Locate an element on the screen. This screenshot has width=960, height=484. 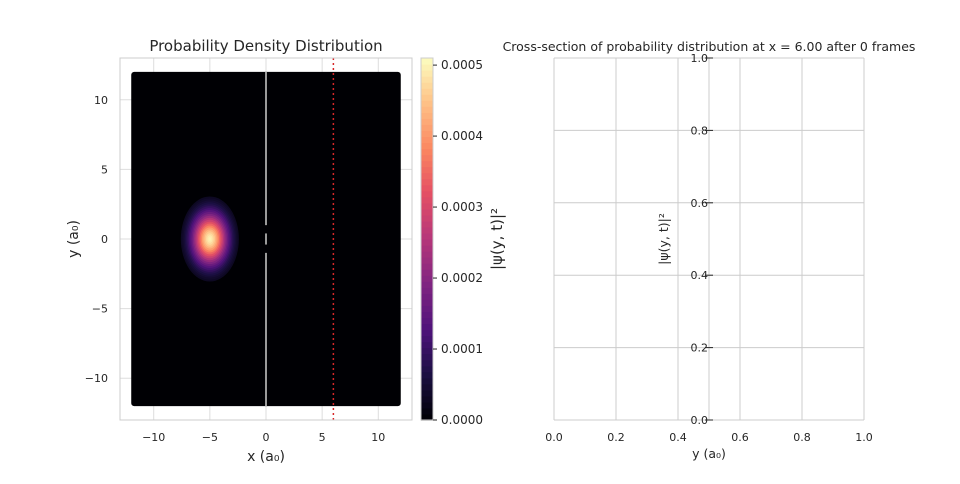
colorbar-tick-label: 0.0004 is located at coordinates (462, 136).